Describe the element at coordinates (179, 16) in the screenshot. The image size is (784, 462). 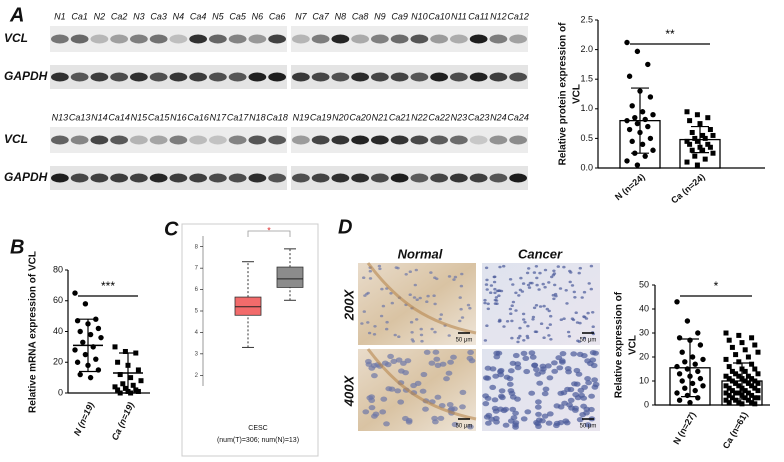
I see `lane-label: N4` at that location.